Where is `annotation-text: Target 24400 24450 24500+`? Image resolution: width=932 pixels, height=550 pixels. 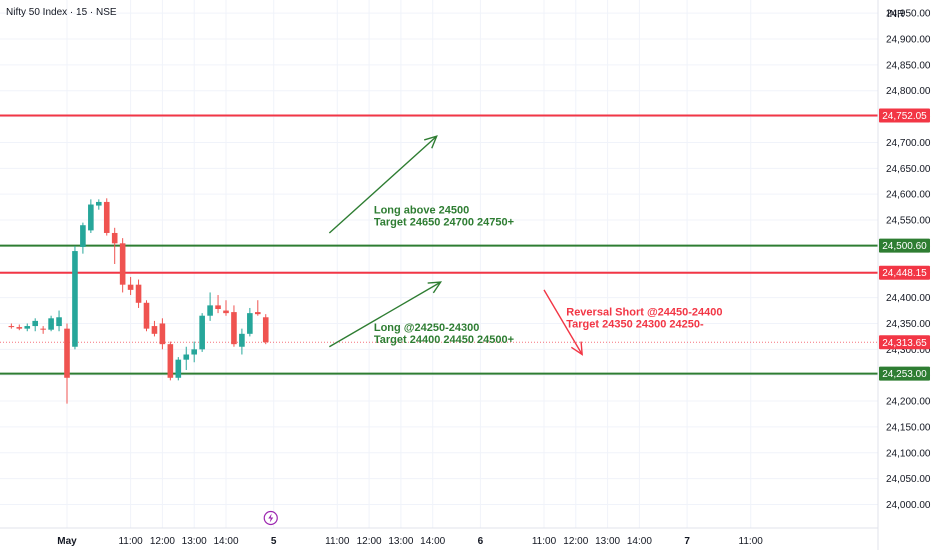
annotation-text: Target 24400 24450 24500+ is located at coordinates (444, 340).